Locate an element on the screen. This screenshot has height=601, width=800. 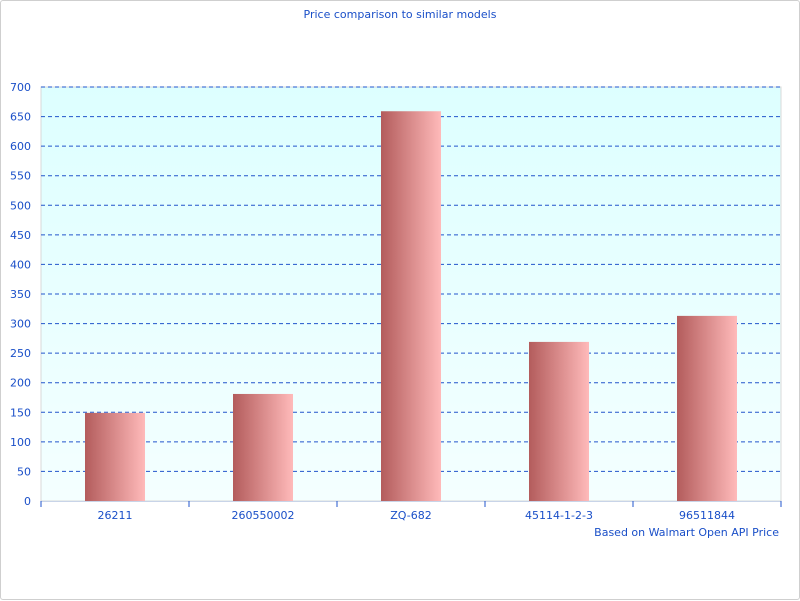
y-tick-label: 550 is located at coordinates (20, 176).